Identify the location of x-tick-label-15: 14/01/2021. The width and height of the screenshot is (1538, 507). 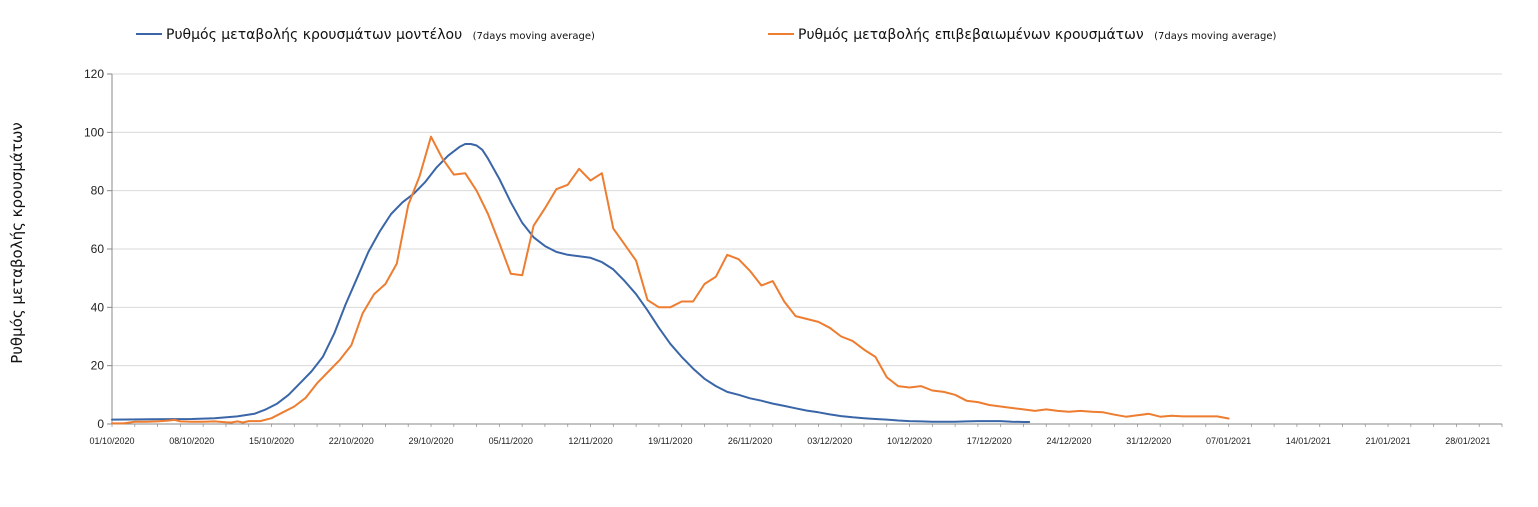
(1308, 441).